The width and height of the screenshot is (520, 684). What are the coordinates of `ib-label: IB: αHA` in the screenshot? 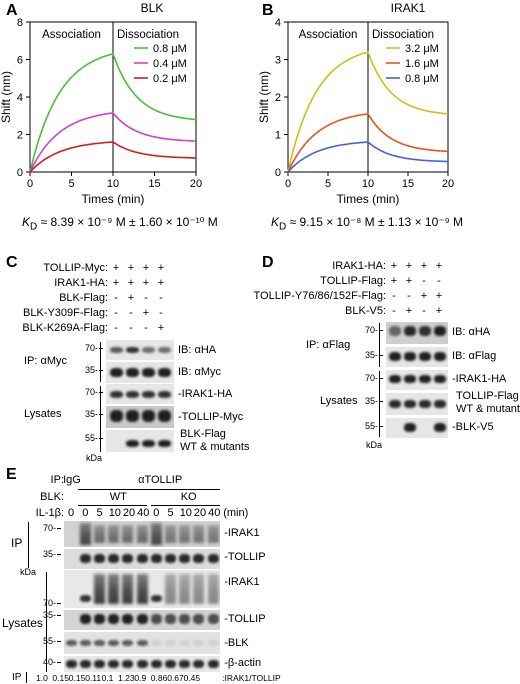 It's located at (471, 332).